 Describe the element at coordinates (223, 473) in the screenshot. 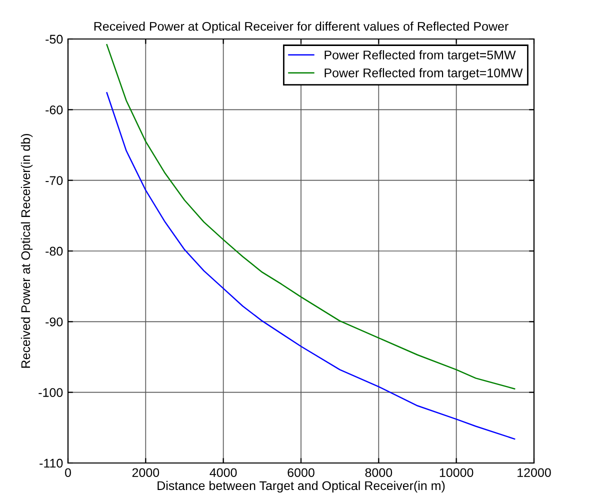

I see `x-tick-label: 4000` at that location.